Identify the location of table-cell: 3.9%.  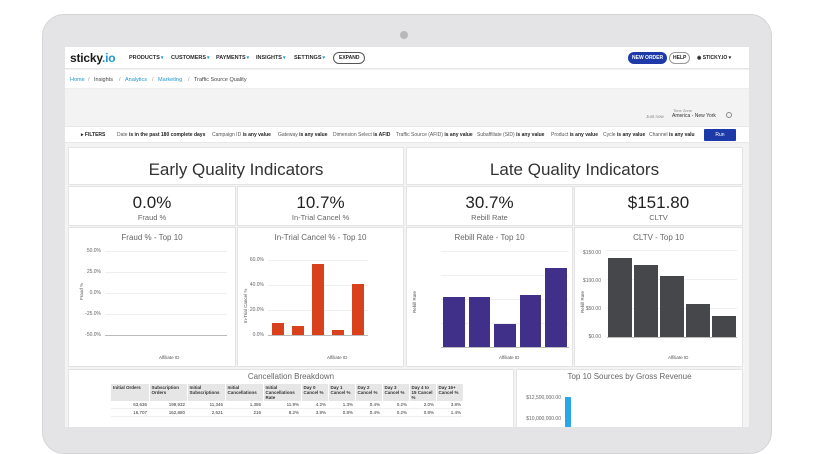
(314, 412).